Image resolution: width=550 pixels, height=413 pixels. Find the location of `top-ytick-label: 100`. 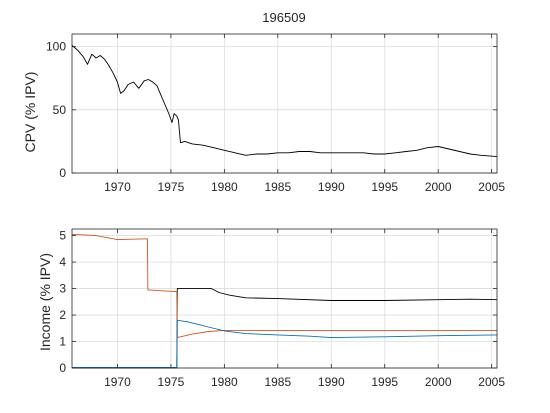

top-ytick-label: 100 is located at coordinates (56, 47).